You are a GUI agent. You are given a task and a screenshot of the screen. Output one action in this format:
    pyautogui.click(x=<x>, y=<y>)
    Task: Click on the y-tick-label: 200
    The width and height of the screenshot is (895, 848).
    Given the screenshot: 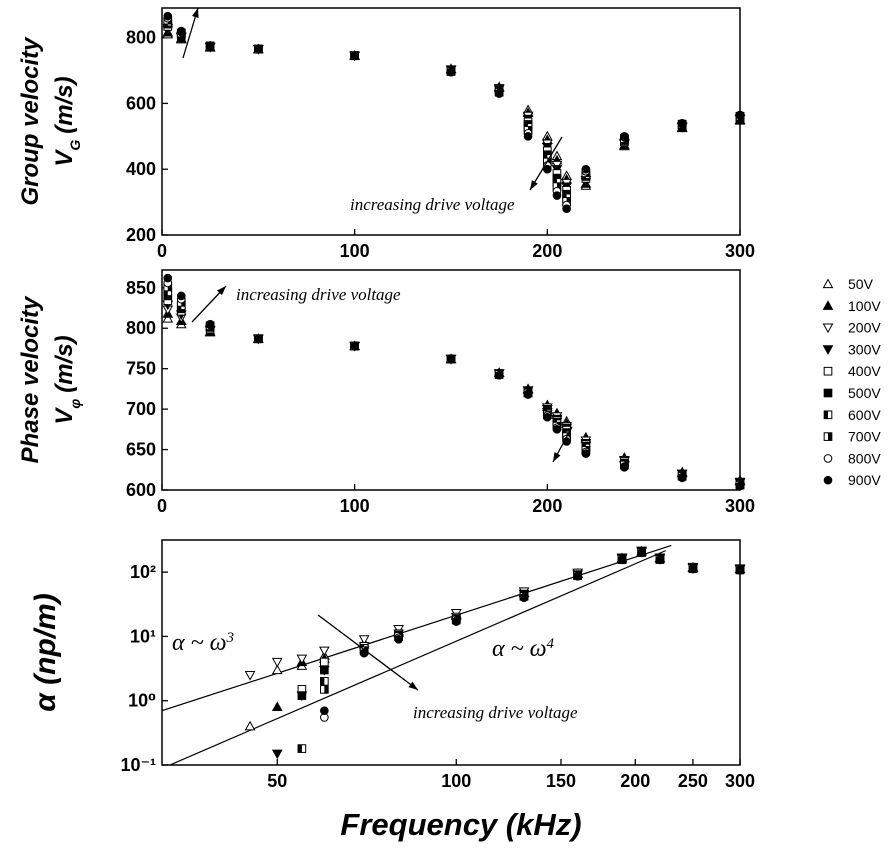 What is the action you would take?
    pyautogui.click(x=141, y=235)
    